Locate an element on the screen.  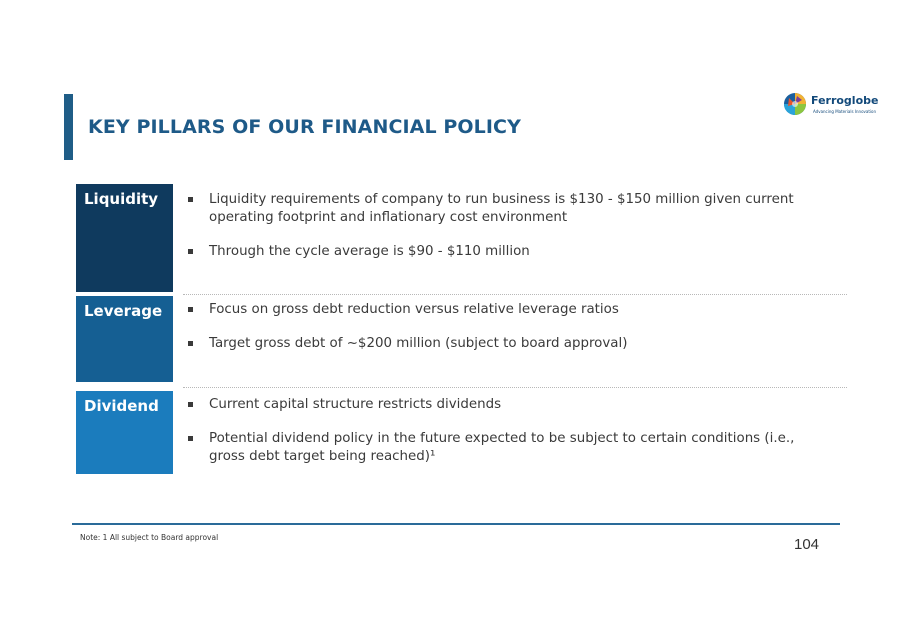
page-title: KEY PILLARS OF OUR FINANCIAL POLICY is located at coordinates (304, 127).